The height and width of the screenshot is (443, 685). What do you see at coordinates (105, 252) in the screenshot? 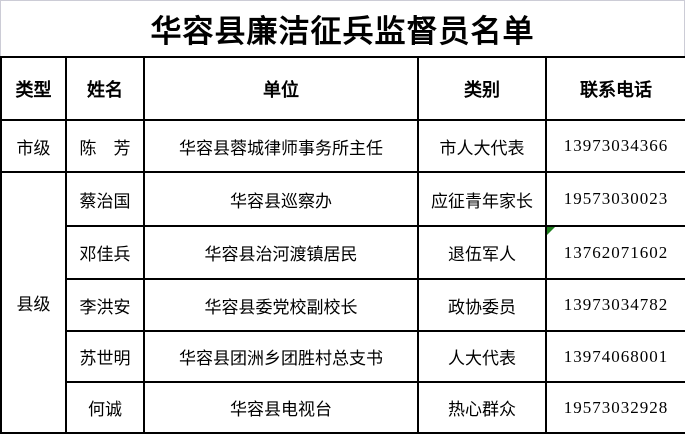
I see `name-cell: 邓佳兵` at bounding box center [105, 252].